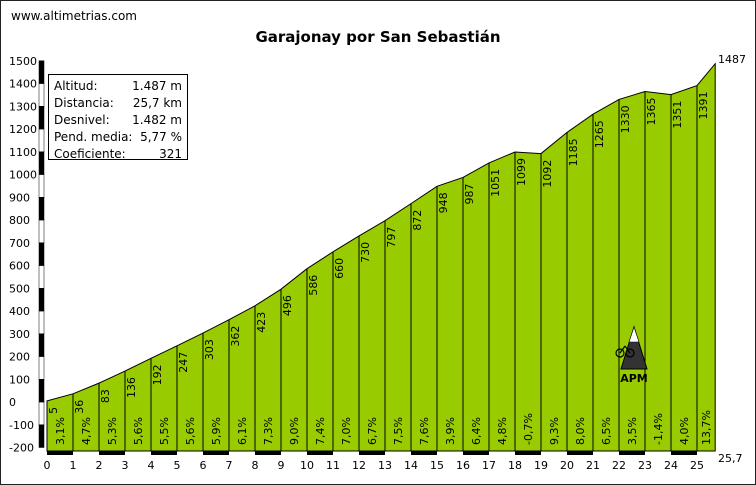 Image resolution: width=756 pixels, height=485 pixels. I want to click on gradient-label: 7,0%, so click(346, 431).